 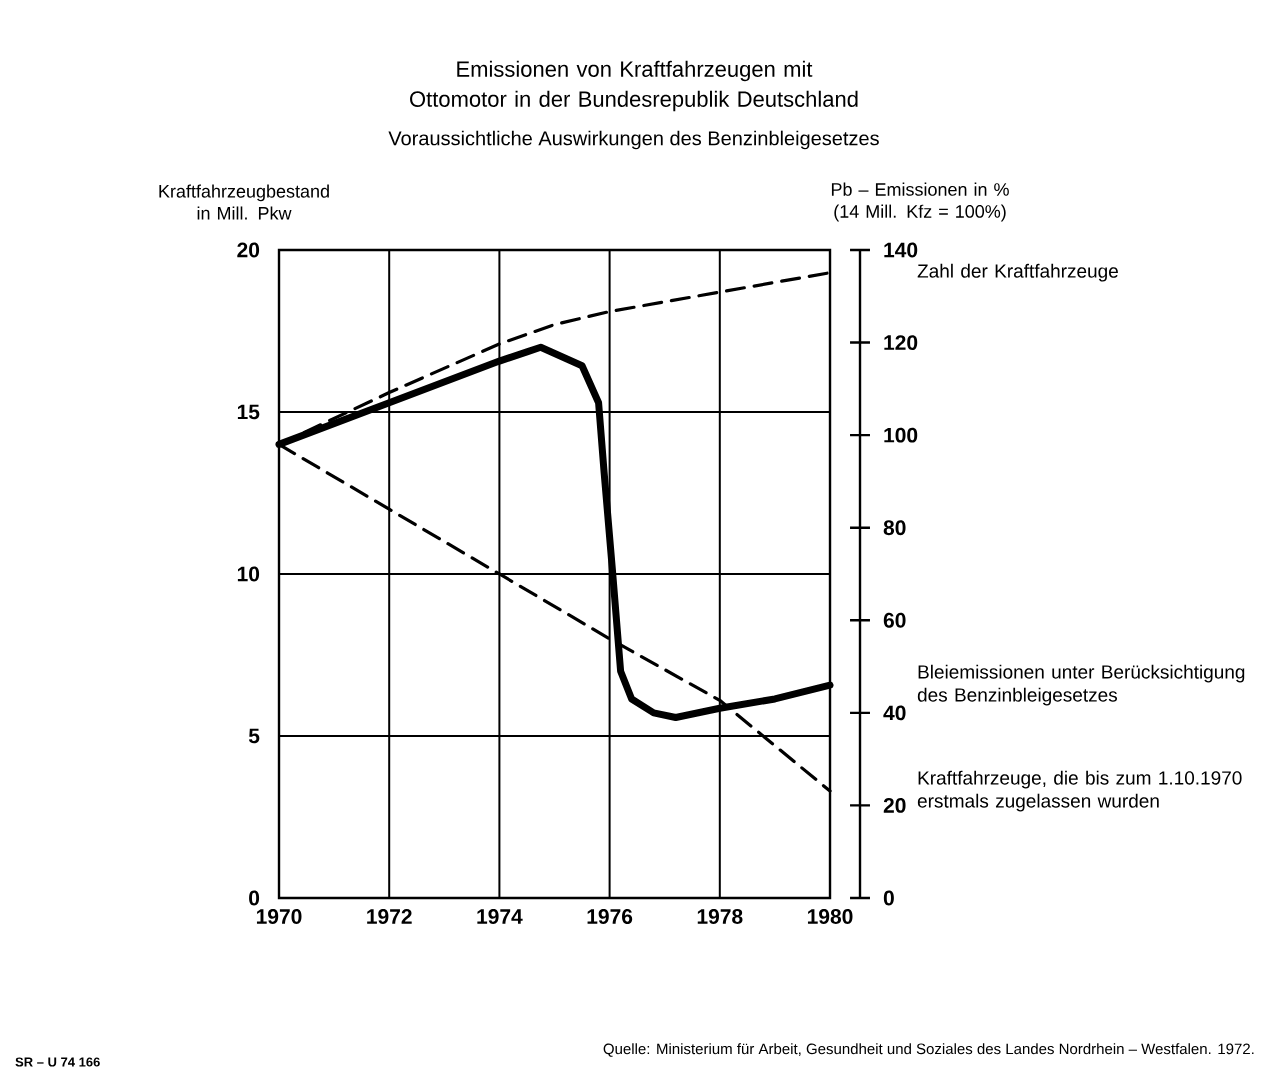 What do you see at coordinates (57, 1062) in the screenshot?
I see `text: SR – U 74 166` at bounding box center [57, 1062].